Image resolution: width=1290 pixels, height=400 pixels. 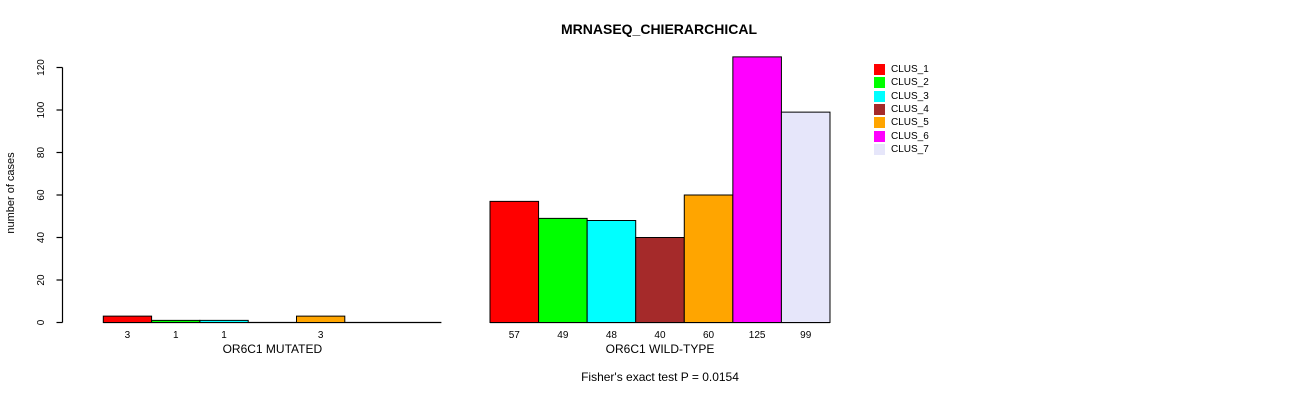 I want to click on y-tick-label: 80, so click(x=41, y=153).